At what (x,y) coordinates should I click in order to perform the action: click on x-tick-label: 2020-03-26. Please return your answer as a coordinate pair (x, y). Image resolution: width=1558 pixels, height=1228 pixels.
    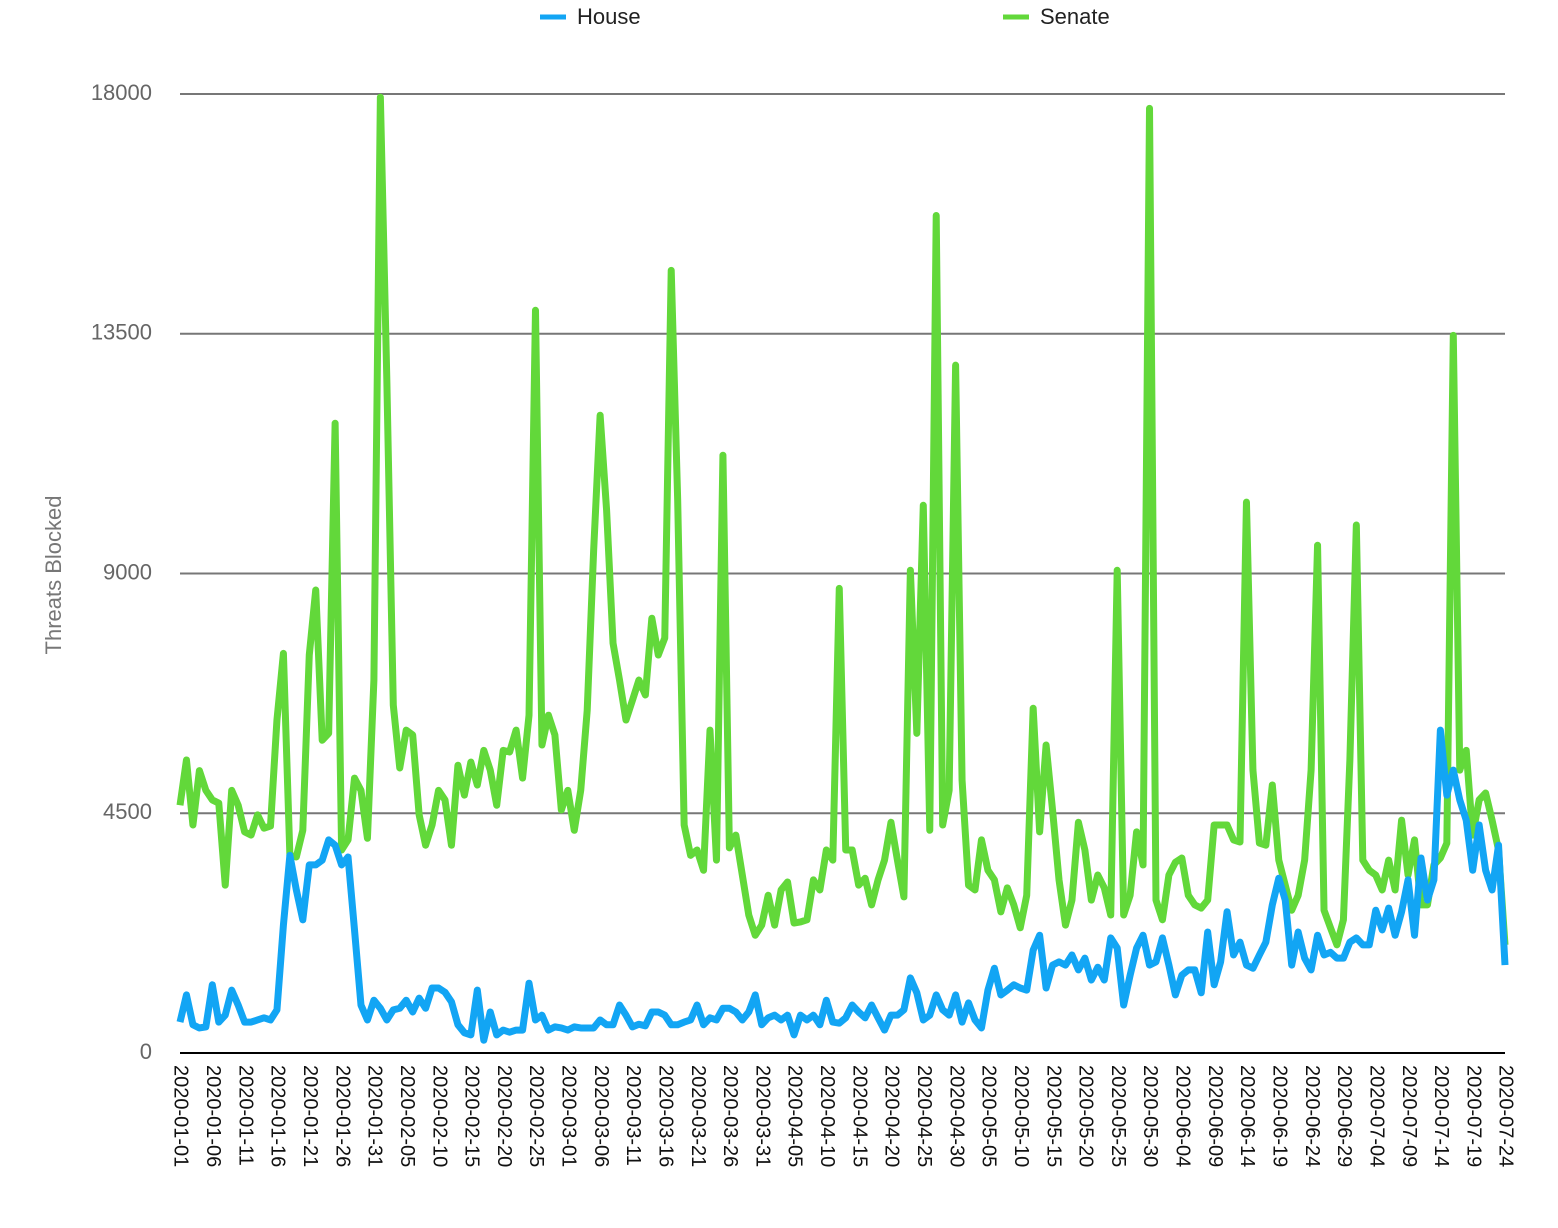
    Looking at the image, I should click on (730, 1116).